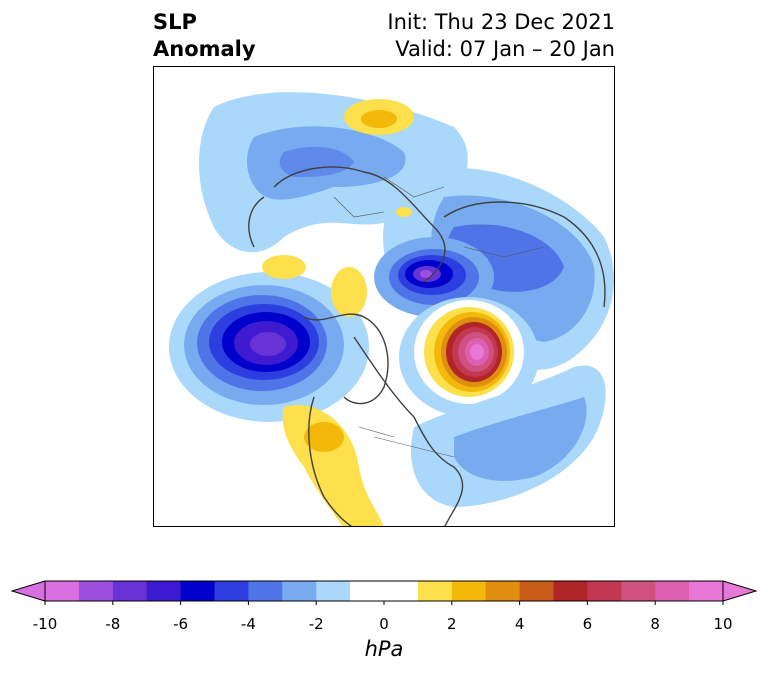 This screenshot has width=768, height=673. Describe the element at coordinates (452, 624) in the screenshot. I see `colorbar-tick-label: 2` at that location.